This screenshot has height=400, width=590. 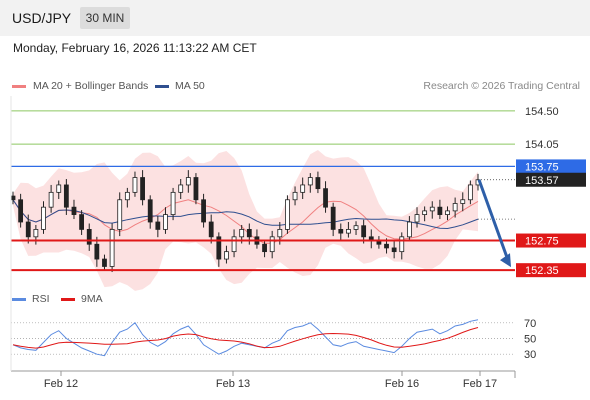 I want to click on x-tick-label-Feb-12: Feb 12, so click(x=61, y=384).